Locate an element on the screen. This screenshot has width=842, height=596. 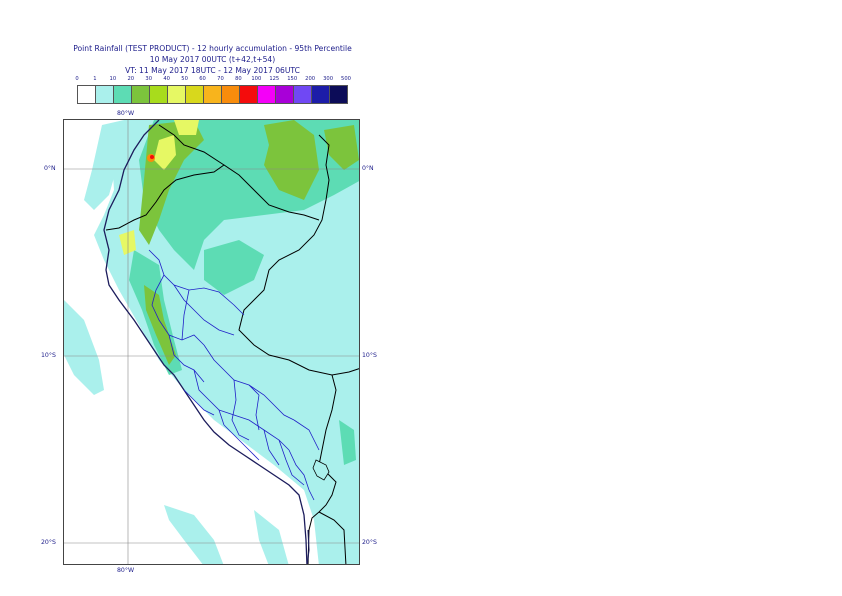
legend-threshold-label: 60 is located at coordinates (202, 79).